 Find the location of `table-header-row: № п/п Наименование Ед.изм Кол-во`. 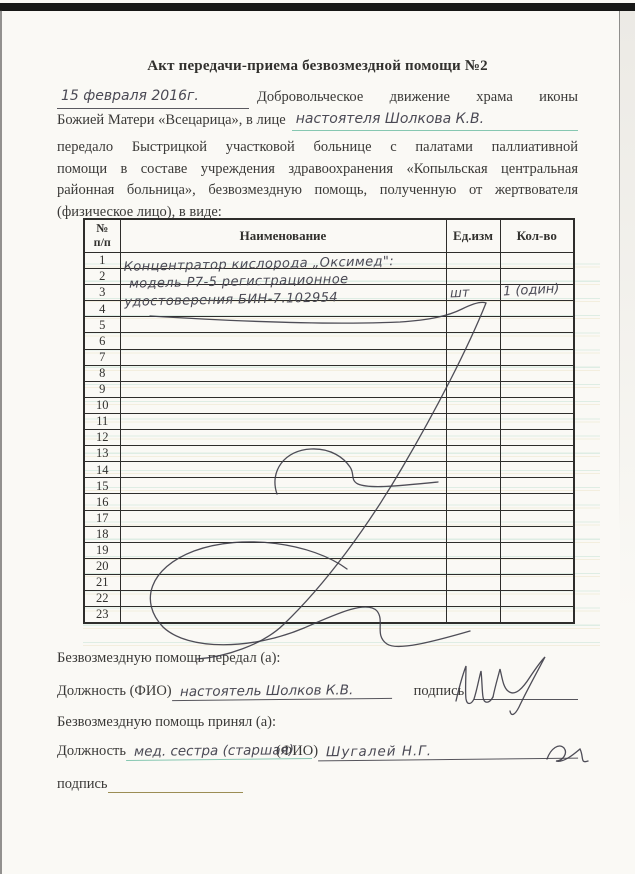

table-header-row: № п/п Наименование Ед.изм Кол-во is located at coordinates (329, 235).